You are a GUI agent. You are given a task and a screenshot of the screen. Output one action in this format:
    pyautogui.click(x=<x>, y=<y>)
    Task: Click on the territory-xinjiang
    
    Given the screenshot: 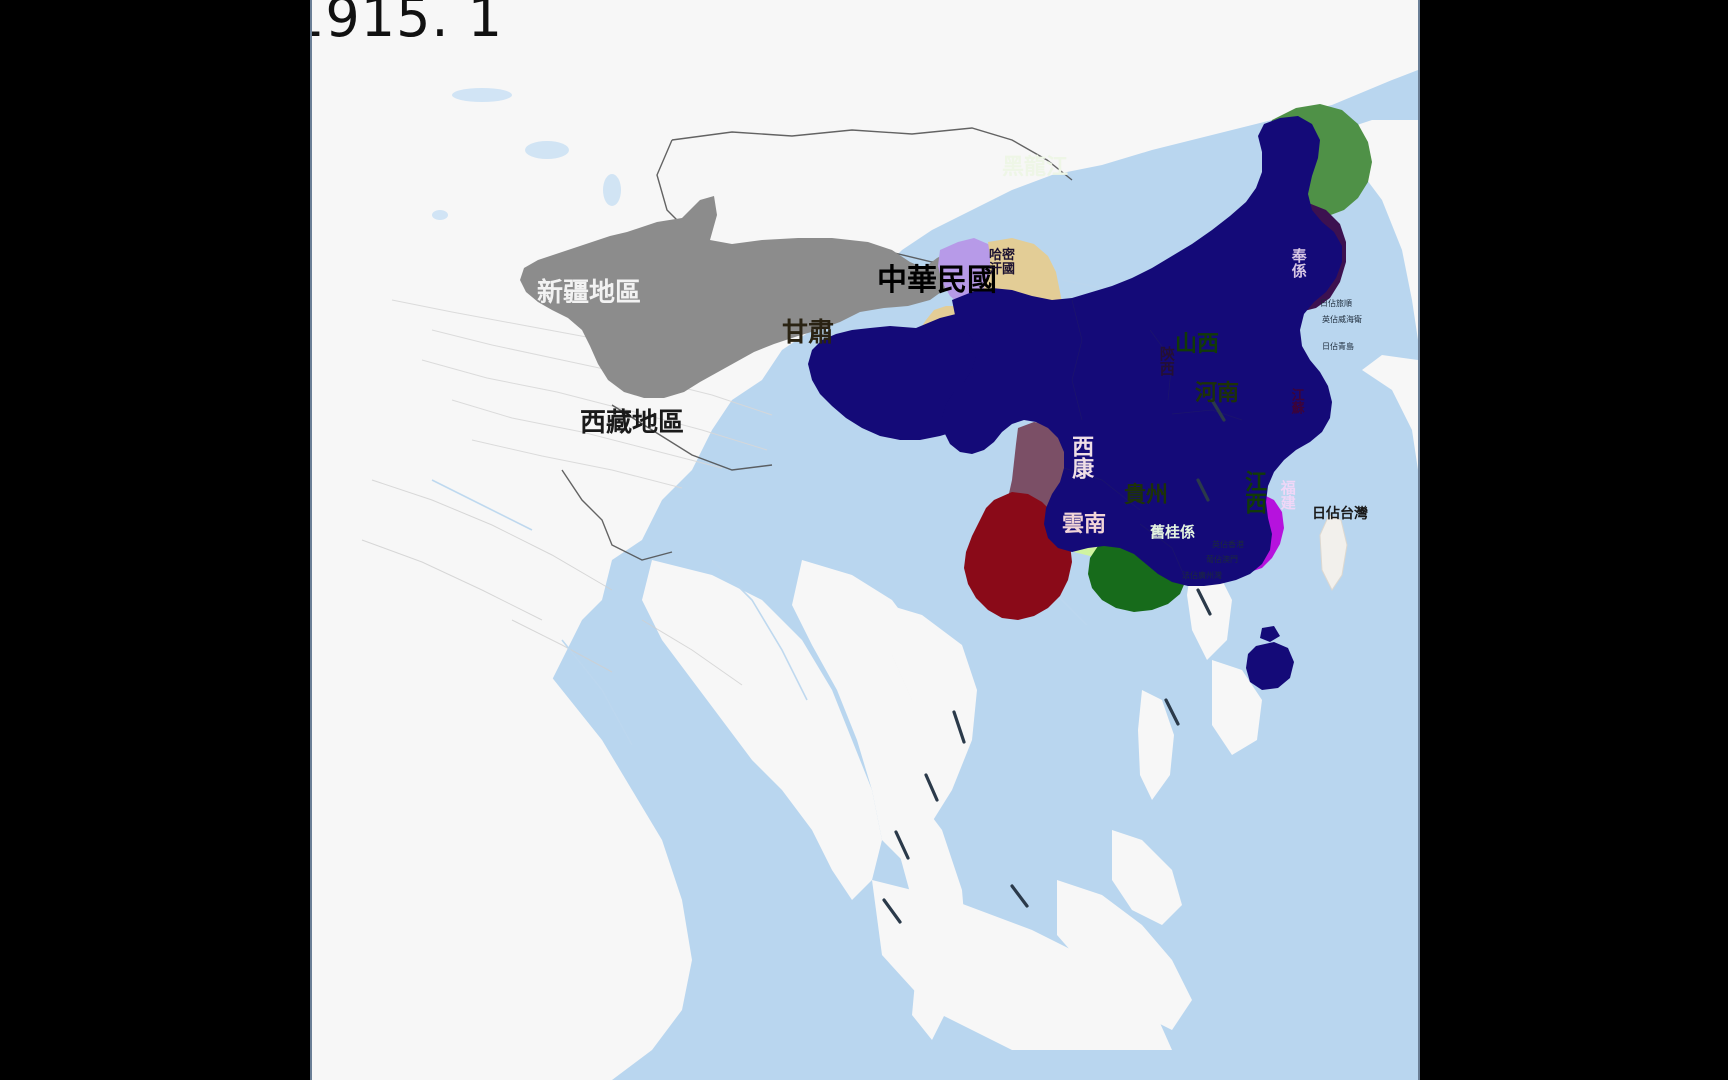 What is the action you would take?
    pyautogui.click(x=736, y=297)
    